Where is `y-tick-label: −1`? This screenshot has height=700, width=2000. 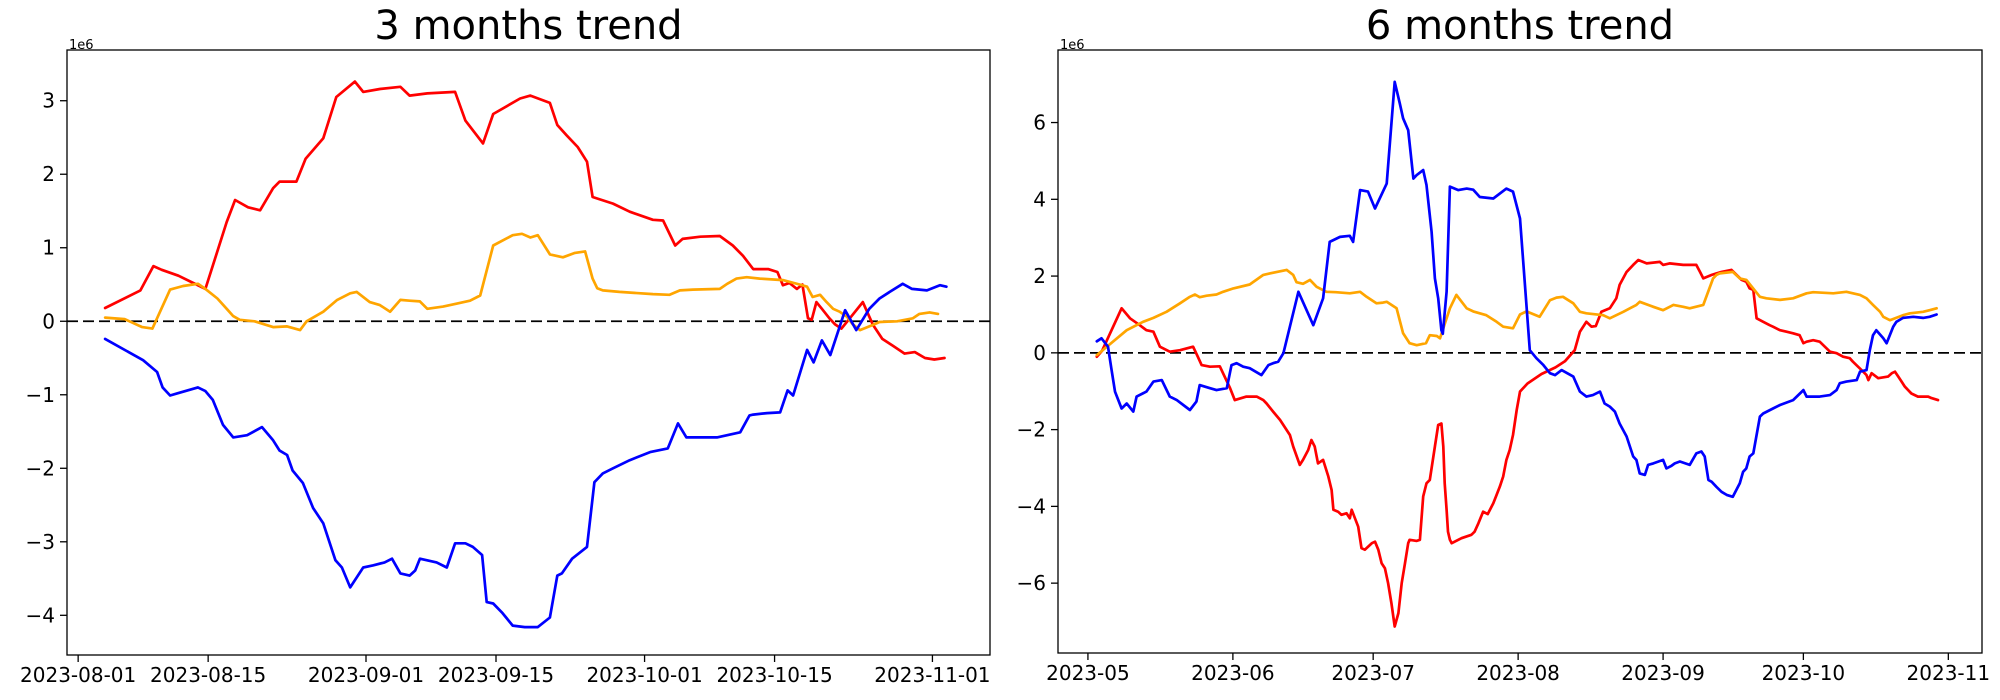 y-tick-label: −1 is located at coordinates (40, 395).